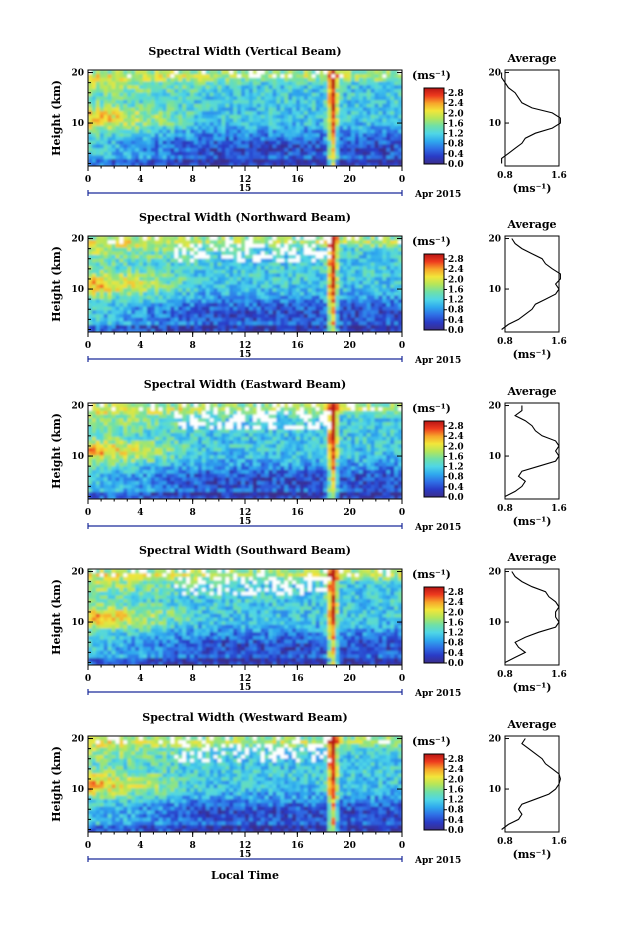  I want to click on colorbar-tick-label: 1.2, so click(456, 135).